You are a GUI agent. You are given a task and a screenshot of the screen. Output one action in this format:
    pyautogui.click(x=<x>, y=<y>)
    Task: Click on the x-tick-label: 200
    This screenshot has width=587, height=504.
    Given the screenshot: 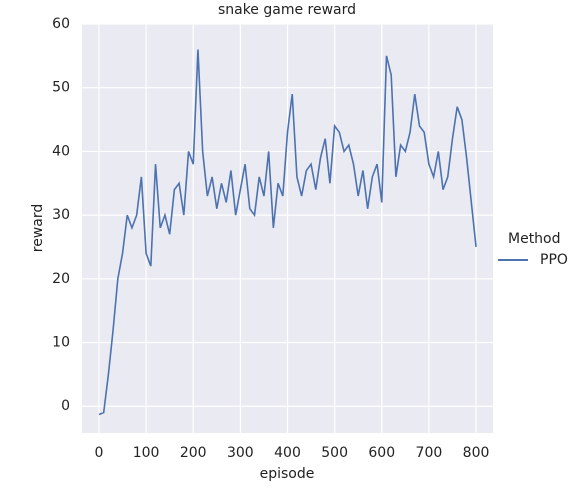 What is the action you would take?
    pyautogui.click(x=193, y=453)
    